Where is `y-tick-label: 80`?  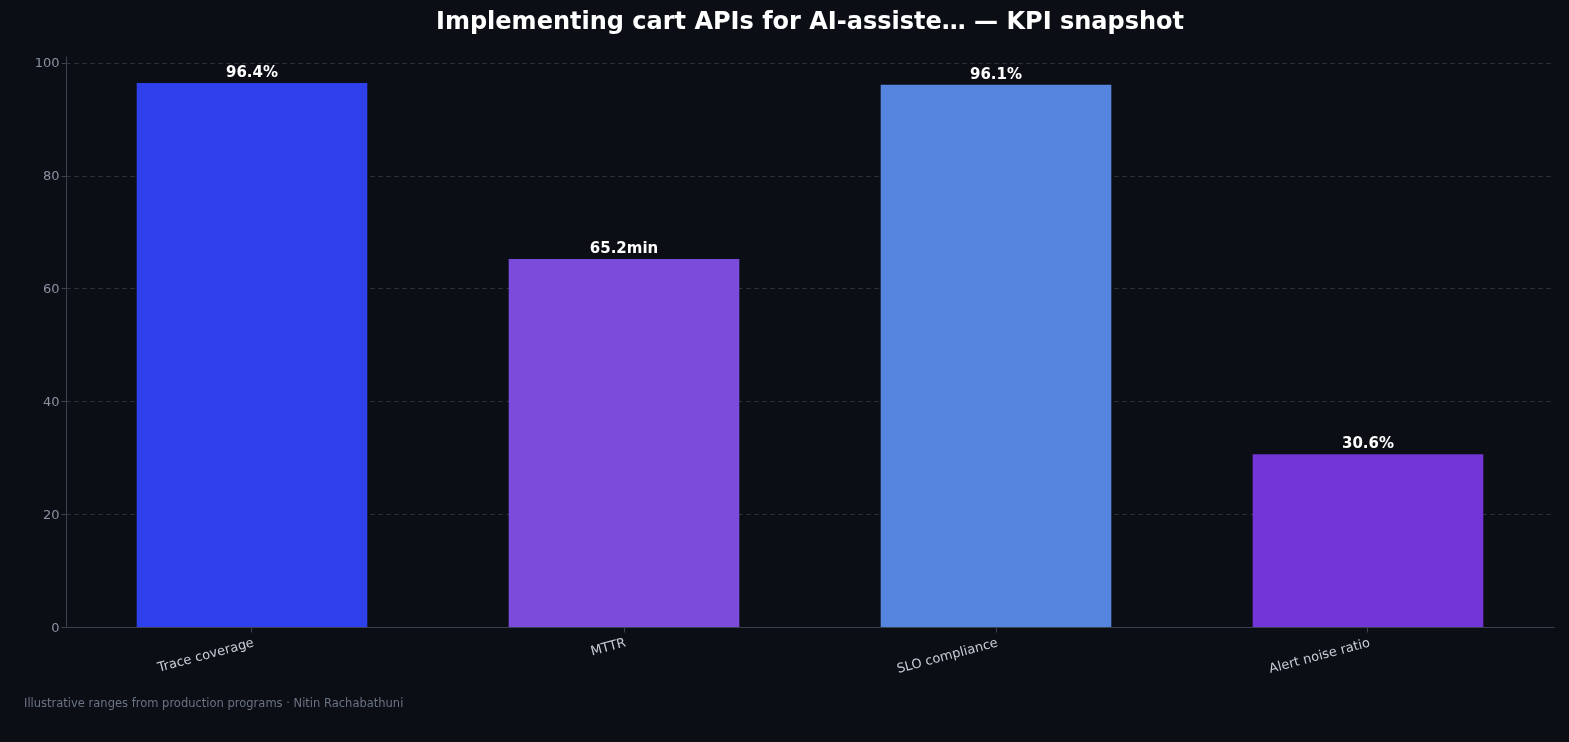
y-tick-label: 80 is located at coordinates (51, 176).